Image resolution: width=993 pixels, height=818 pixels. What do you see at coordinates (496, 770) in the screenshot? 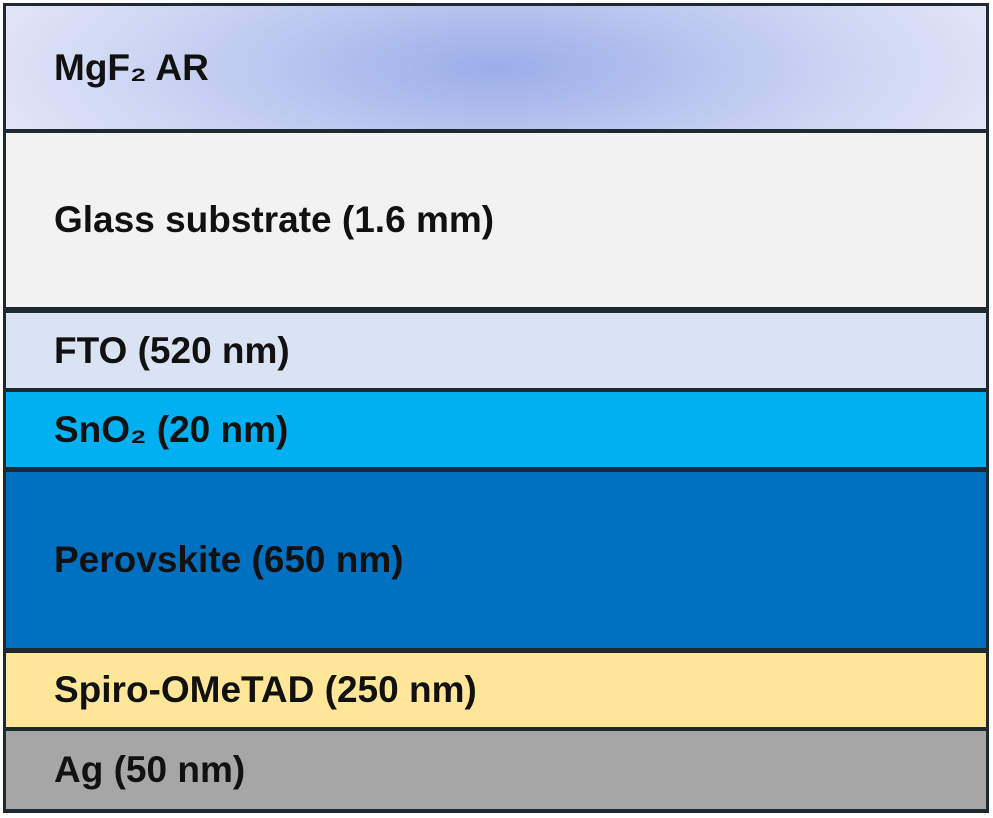
I see `ag-layer: Ag (50 nm)` at bounding box center [496, 770].